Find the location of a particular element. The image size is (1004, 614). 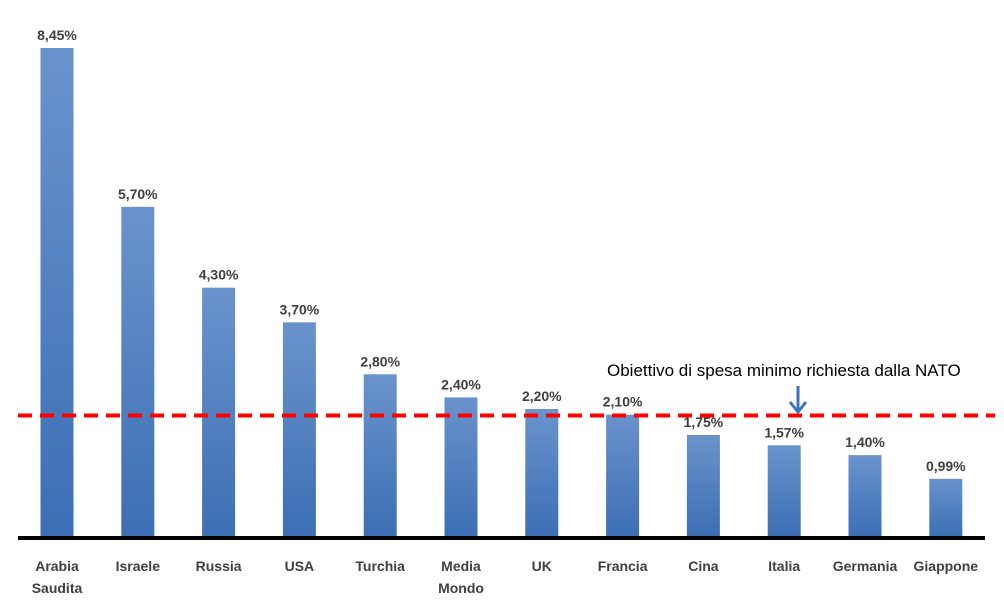

category-label: Media is located at coordinates (461, 566).